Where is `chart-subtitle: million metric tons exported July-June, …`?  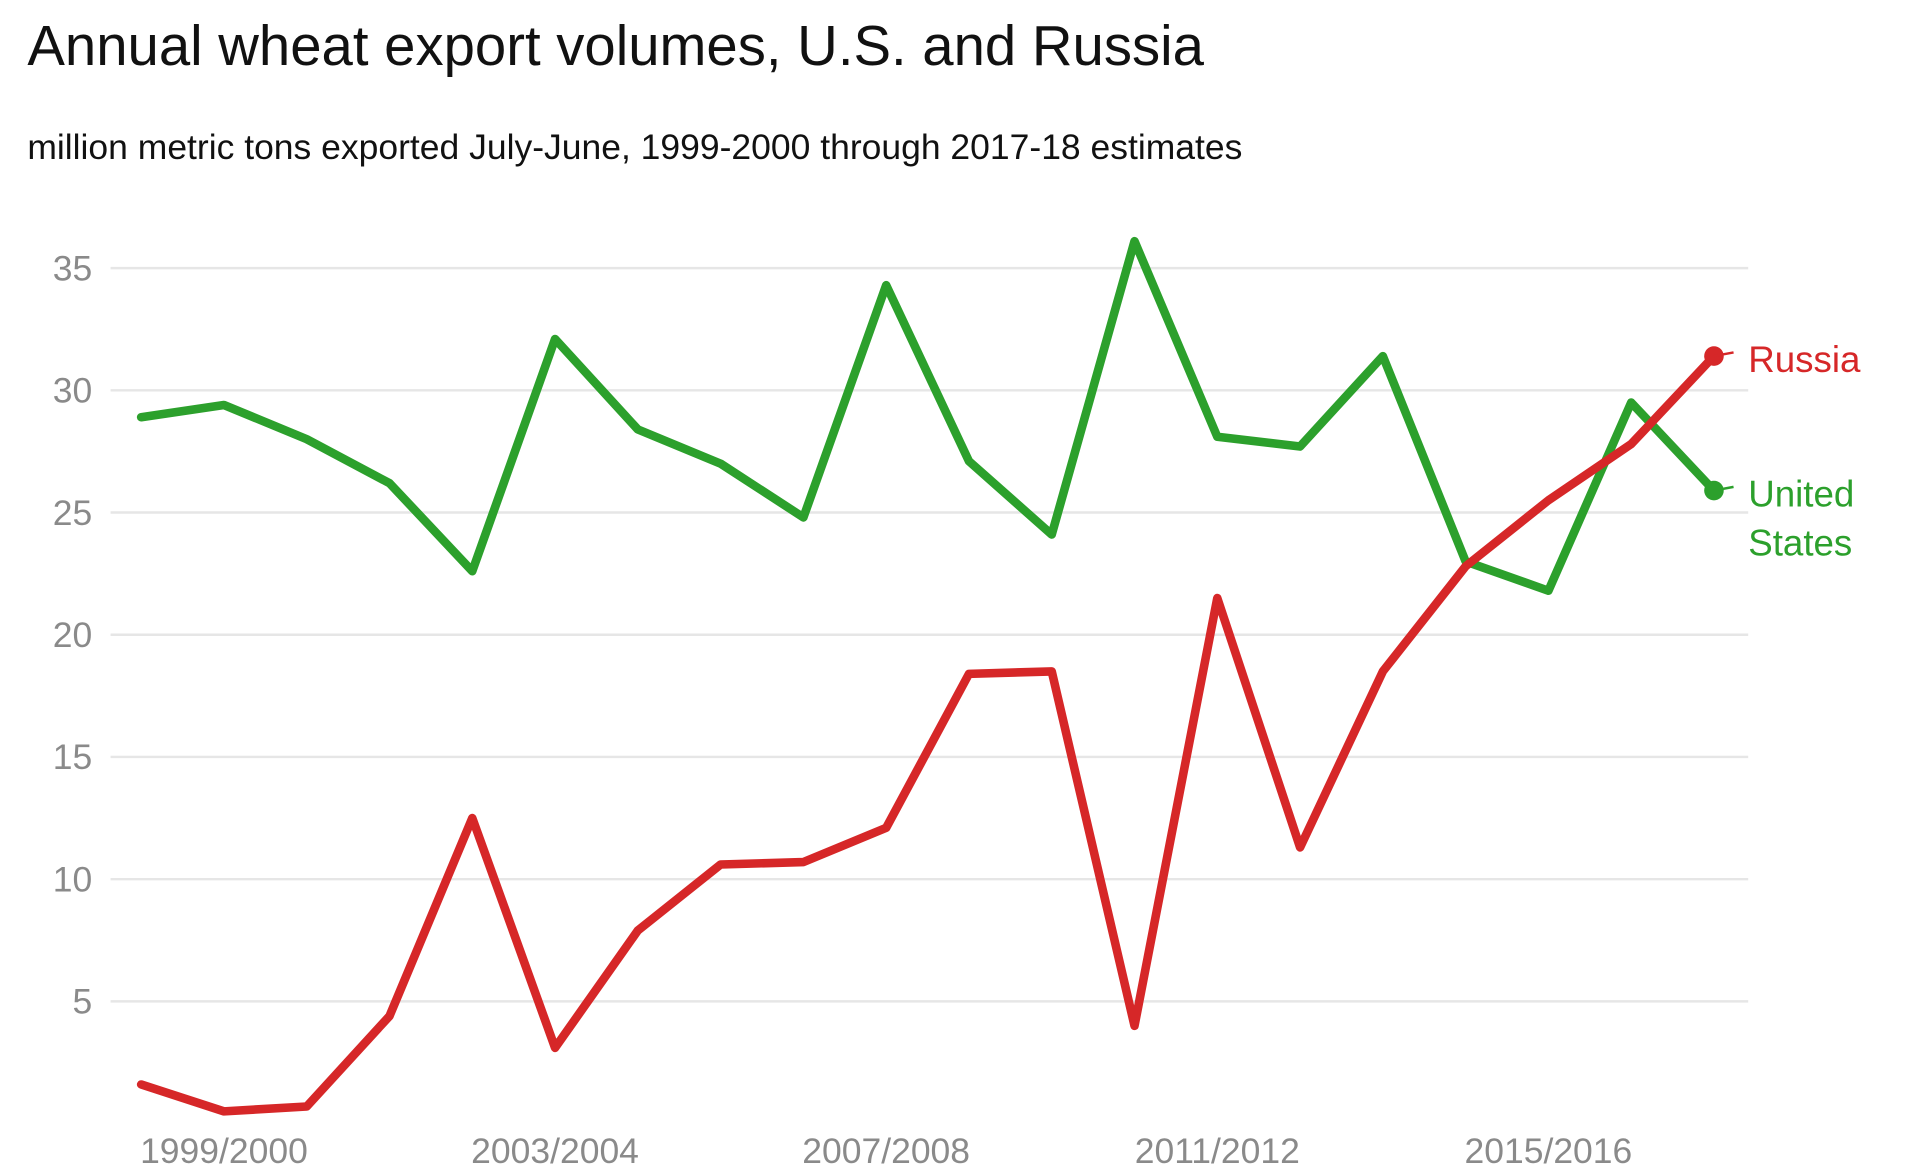 chart-subtitle: million metric tons exported July-June, … is located at coordinates (634, 147).